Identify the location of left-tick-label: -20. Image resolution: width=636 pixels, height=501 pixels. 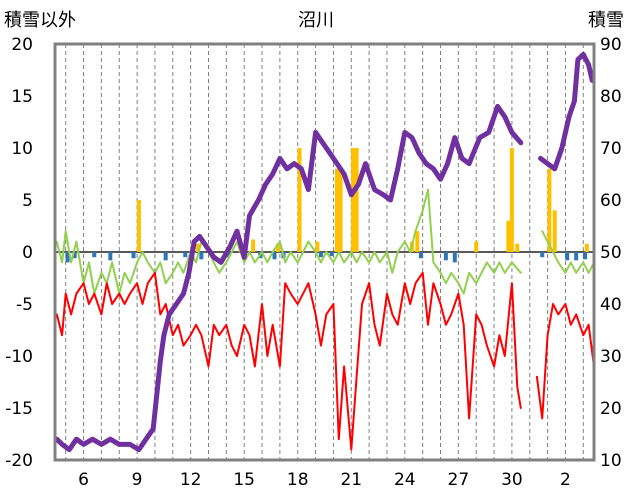
(19, 461).